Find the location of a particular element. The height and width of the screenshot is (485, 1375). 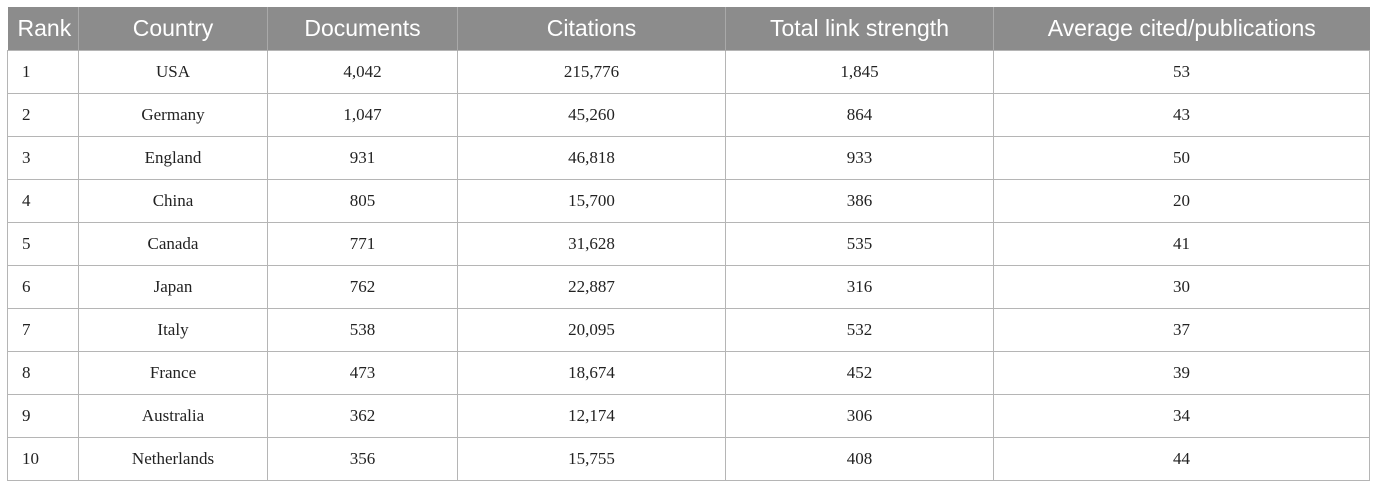

header-documents: Documents is located at coordinates (362, 28).